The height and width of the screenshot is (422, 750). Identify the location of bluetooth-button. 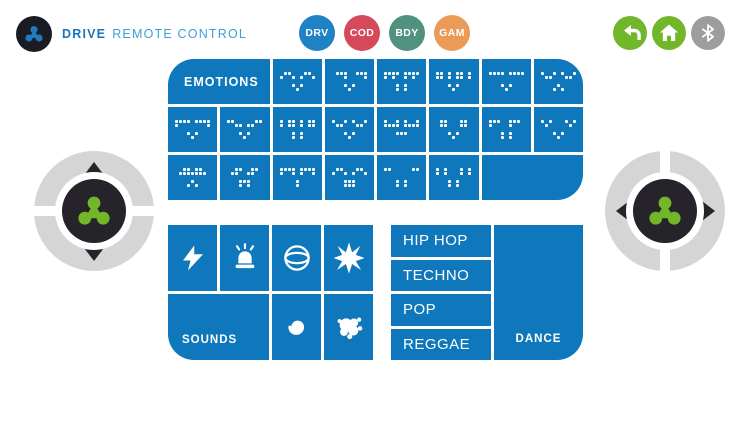
(708, 33).